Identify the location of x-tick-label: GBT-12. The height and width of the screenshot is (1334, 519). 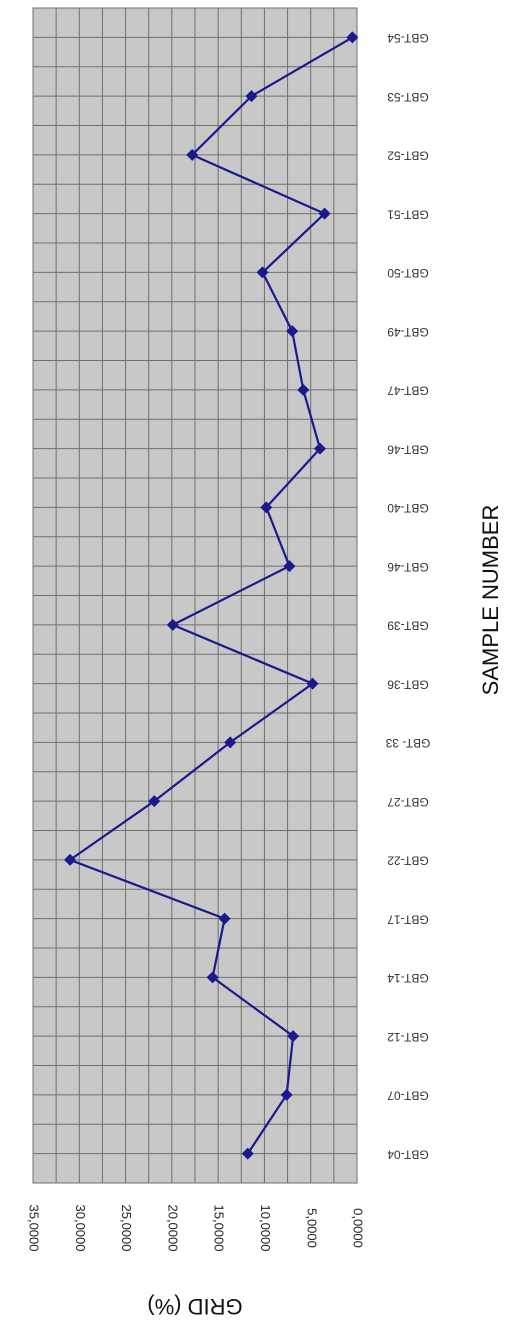
(408, 1037).